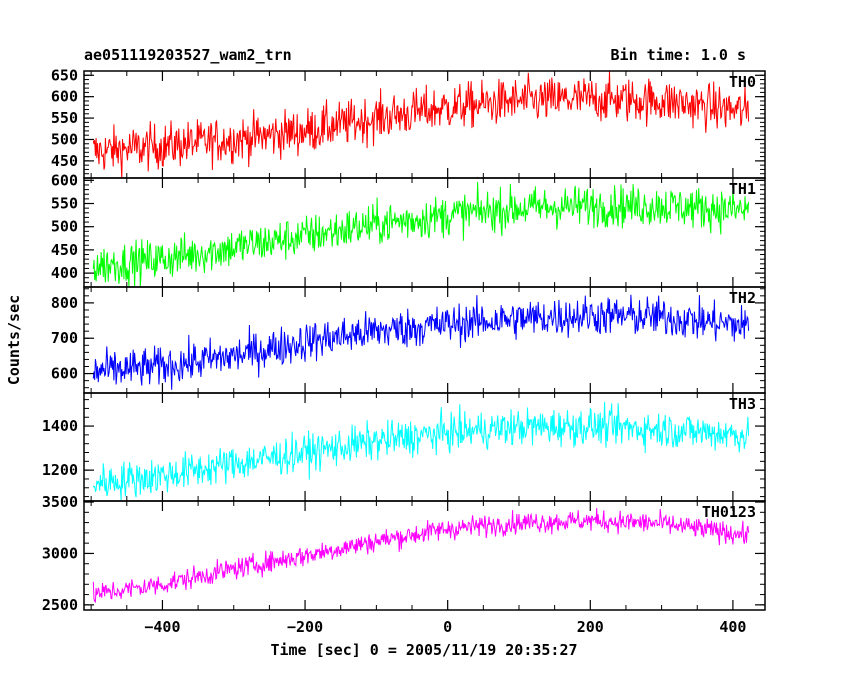 This screenshot has height=680, width=850. Describe the element at coordinates (305, 627) in the screenshot. I see `x-tick-label: −200` at that location.